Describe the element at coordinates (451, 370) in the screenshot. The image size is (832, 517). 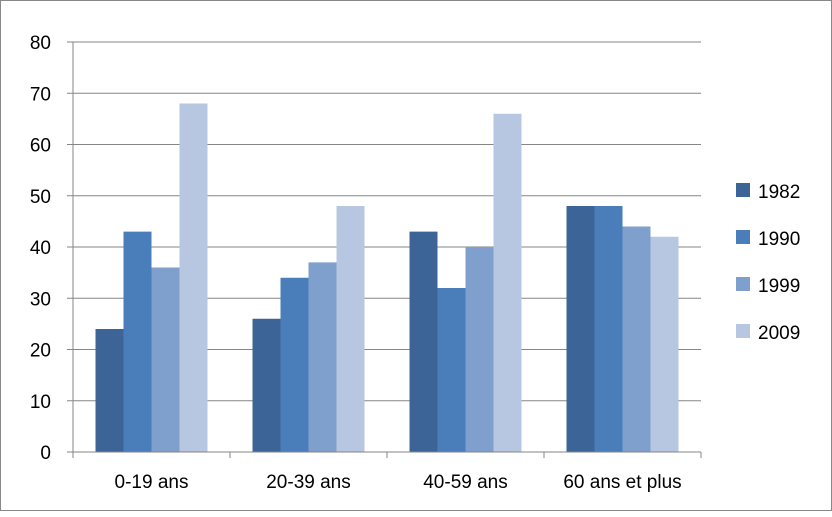
I see `bar-1990-40-59-ans` at that location.